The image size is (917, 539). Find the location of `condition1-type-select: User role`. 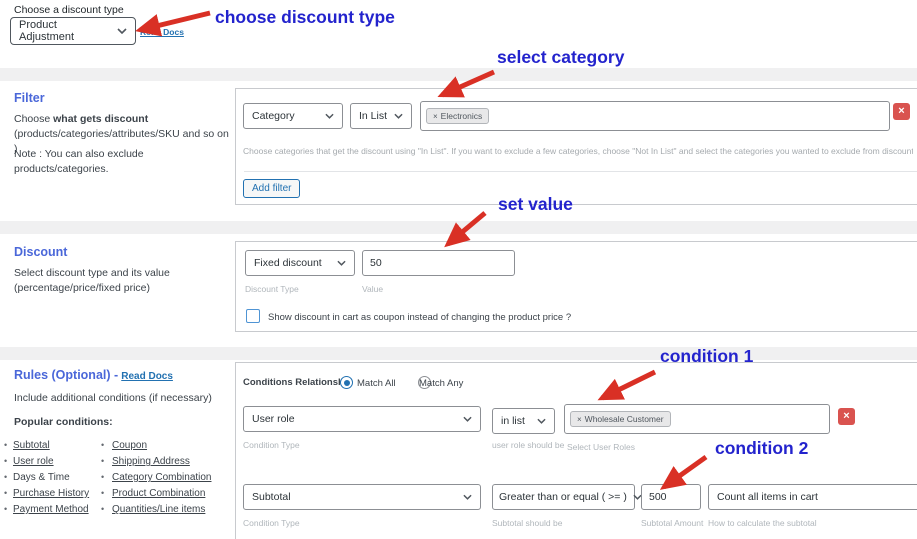

condition1-type-select: User role is located at coordinates (362, 419).